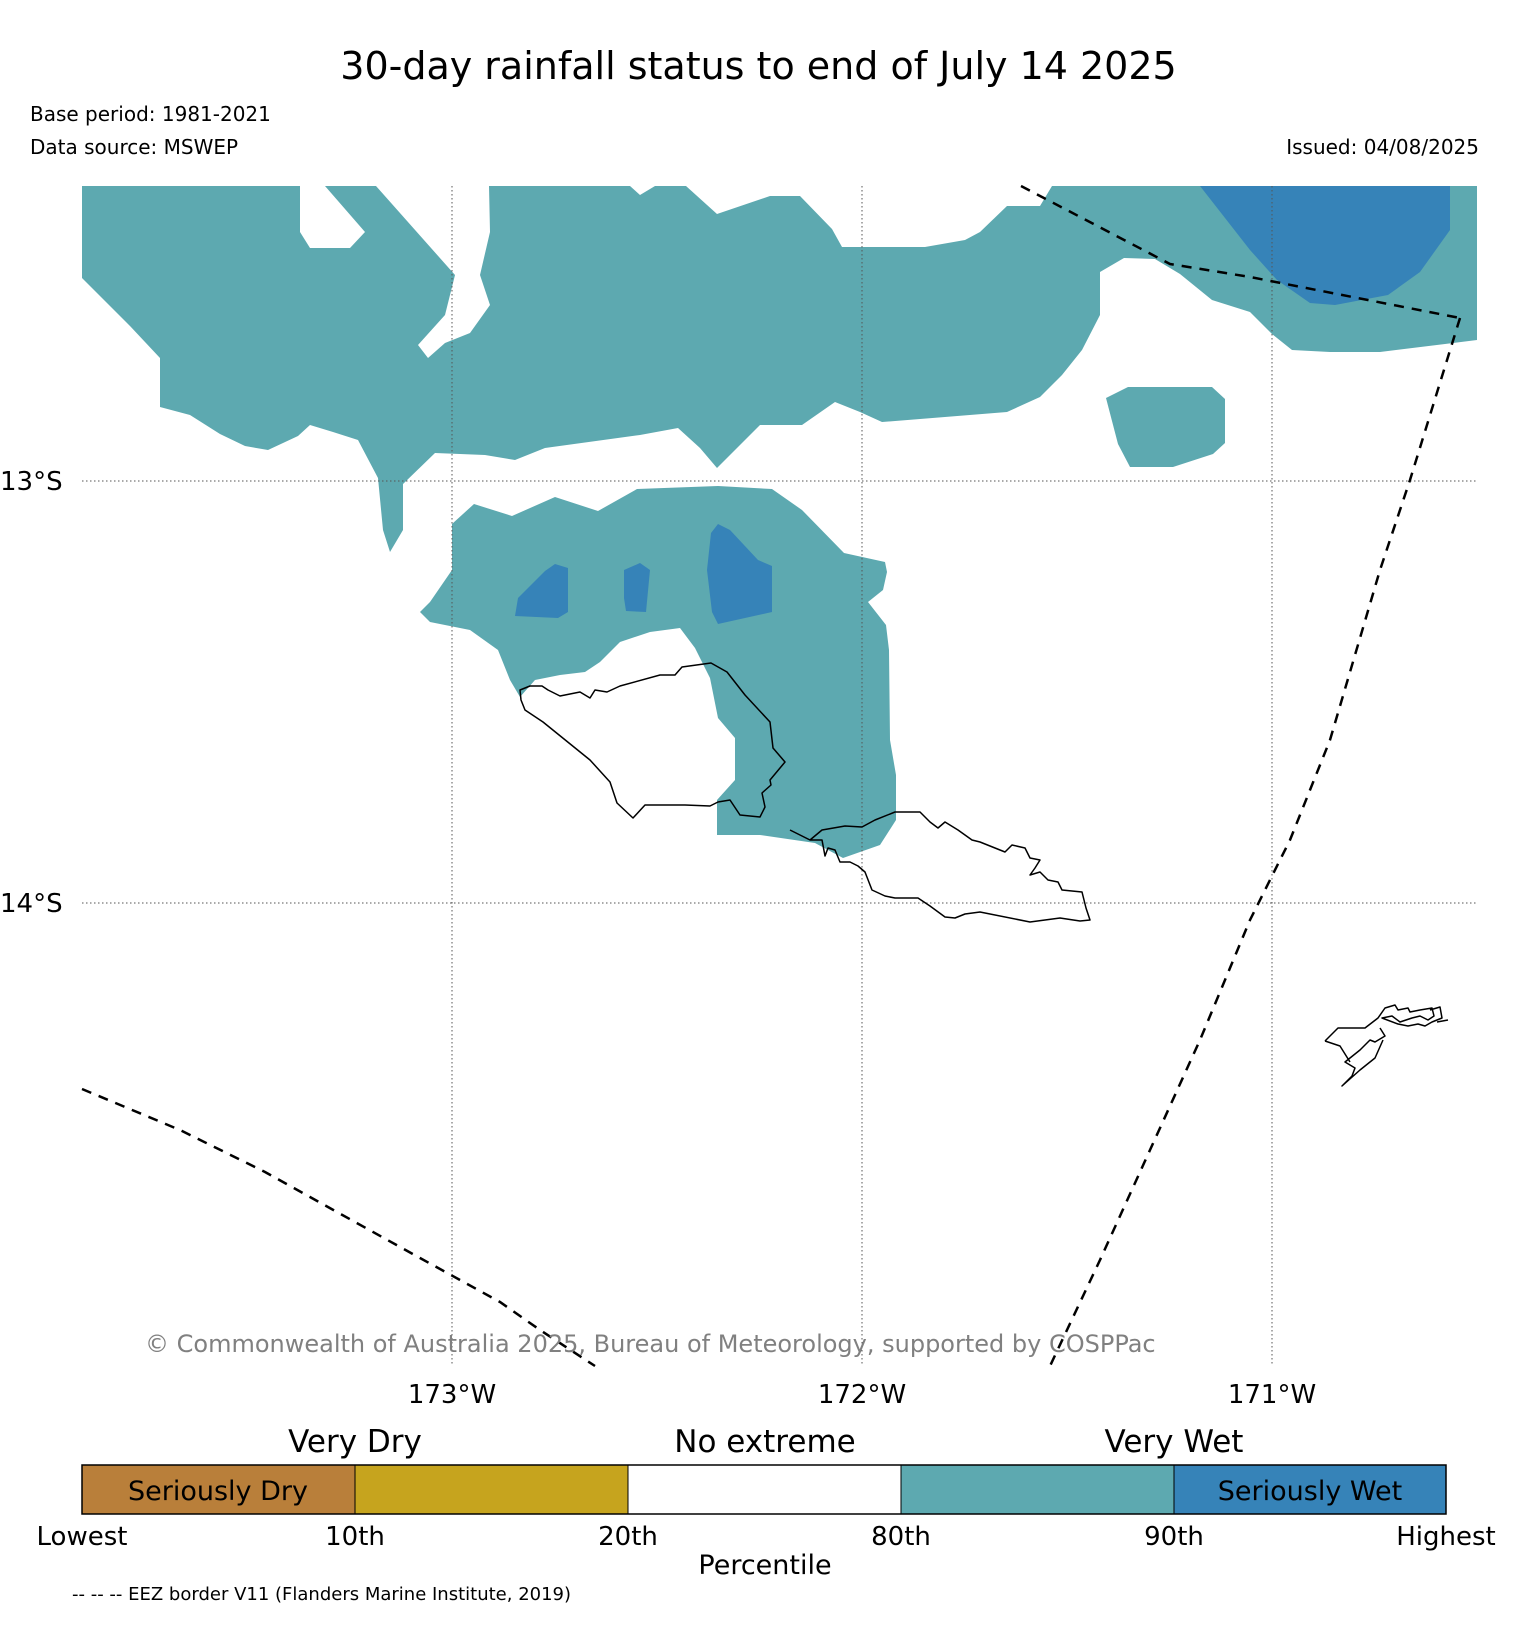  I want to click on colorbar-label-seriously-dry: Seriously Dry, so click(218, 1491).